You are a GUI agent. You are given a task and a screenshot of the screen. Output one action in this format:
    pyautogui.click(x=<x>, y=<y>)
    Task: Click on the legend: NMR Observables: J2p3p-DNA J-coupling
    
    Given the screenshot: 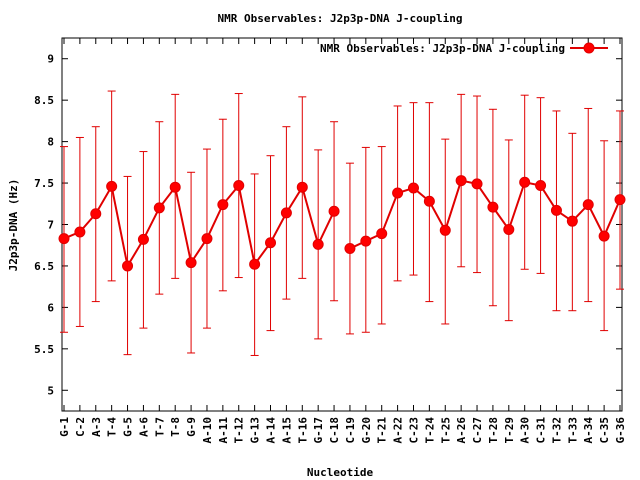 What is the action you would take?
    pyautogui.click(x=464, y=48)
    